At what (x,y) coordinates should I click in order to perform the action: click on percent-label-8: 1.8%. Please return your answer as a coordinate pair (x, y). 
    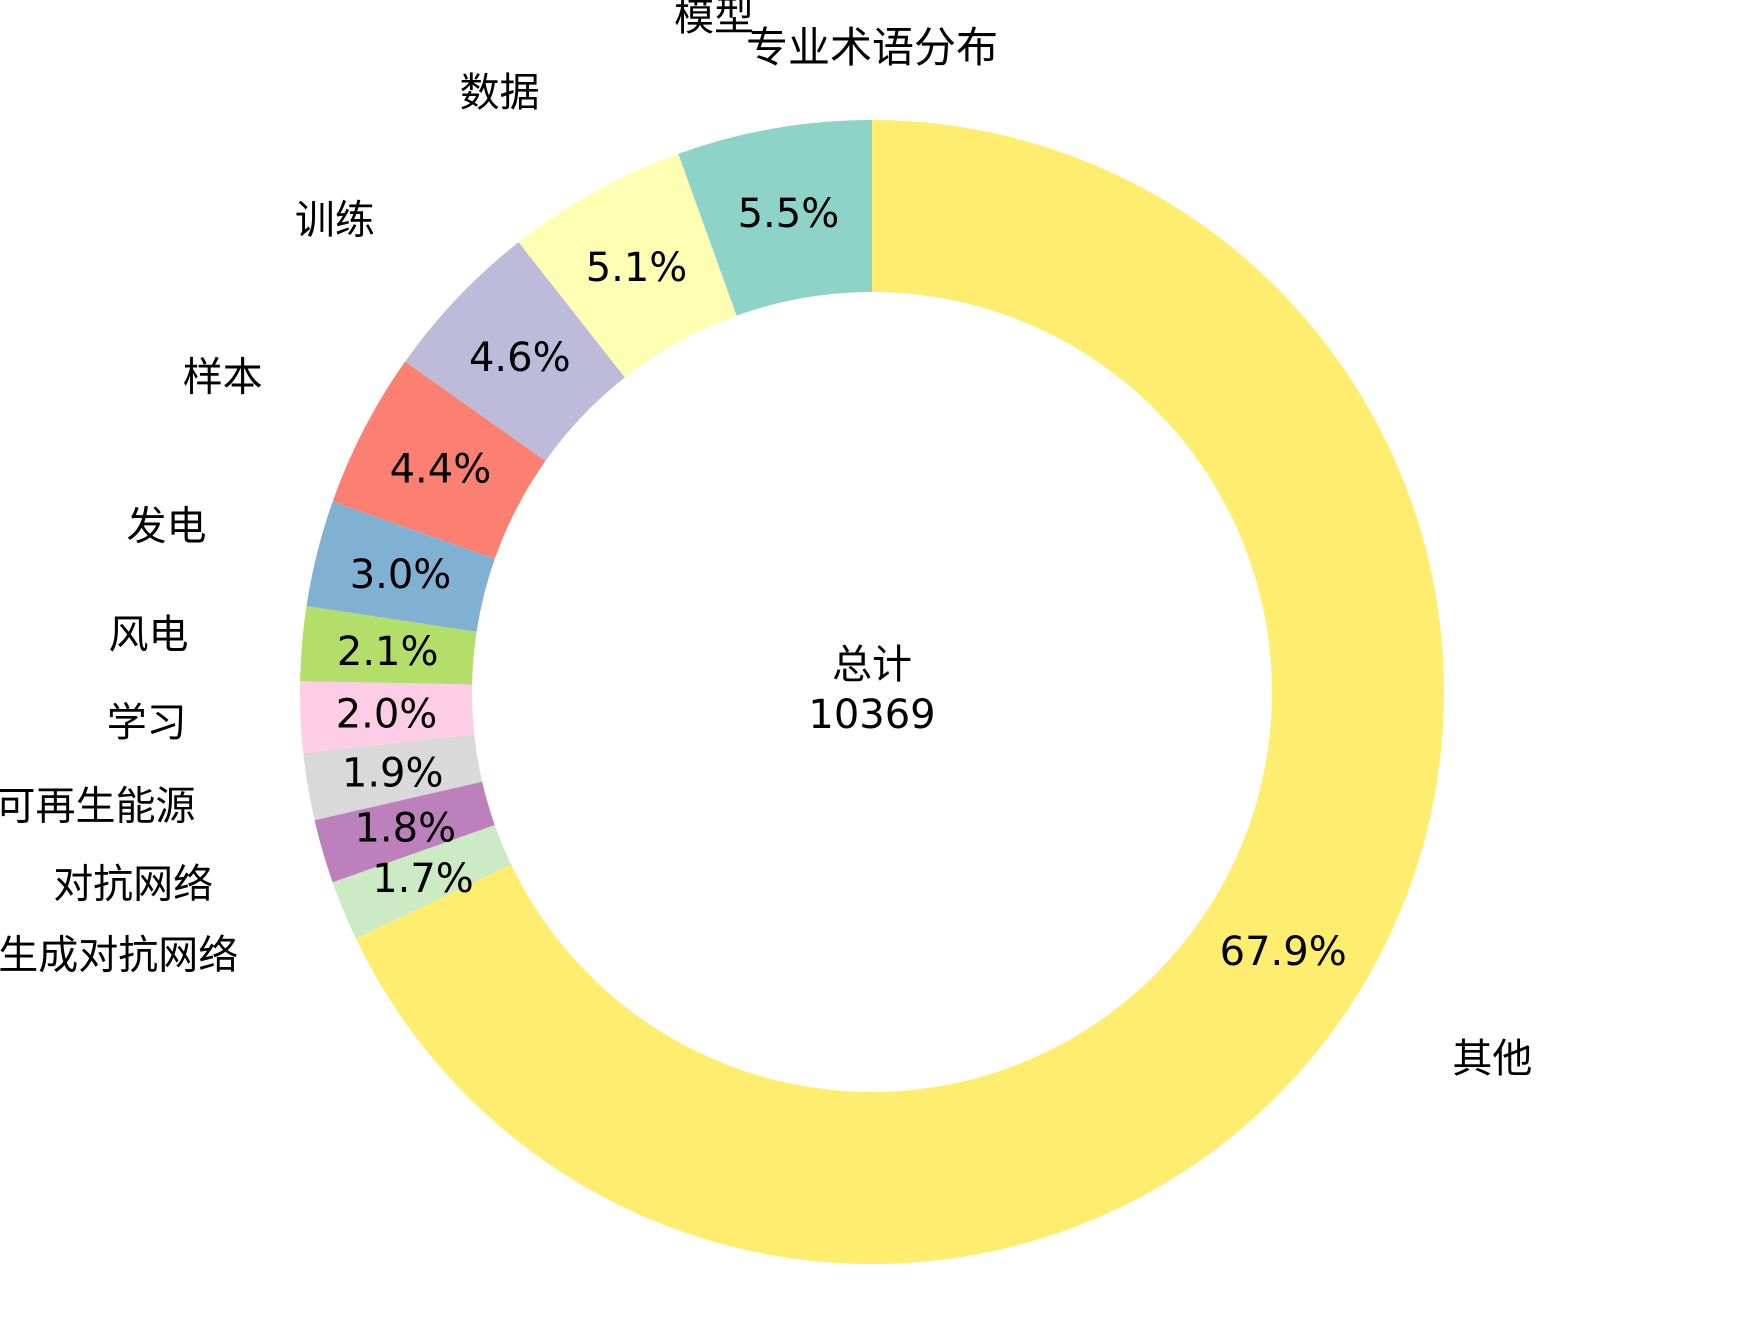
    Looking at the image, I should click on (405, 829).